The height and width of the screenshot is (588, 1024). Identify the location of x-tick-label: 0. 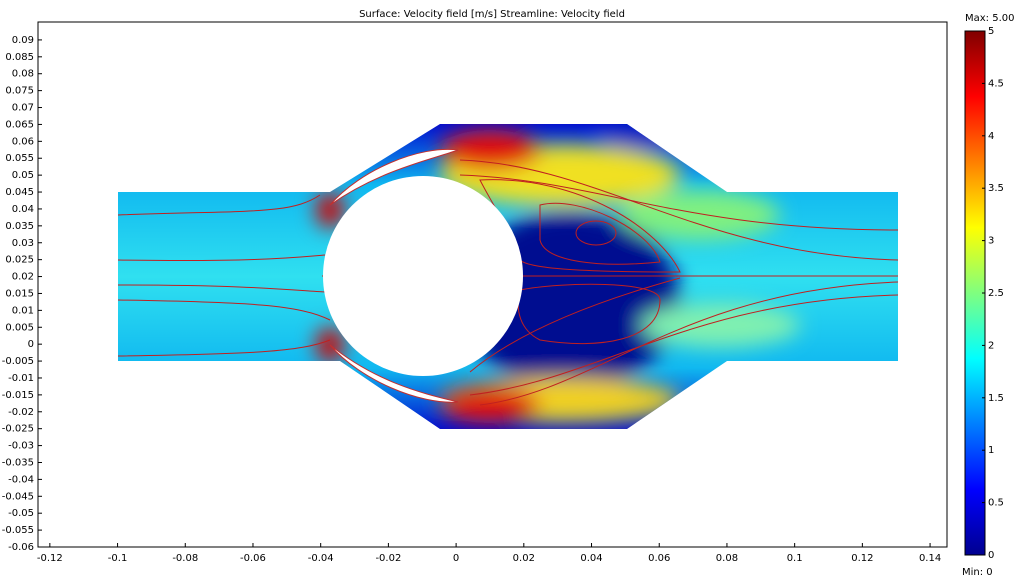
(456, 558).